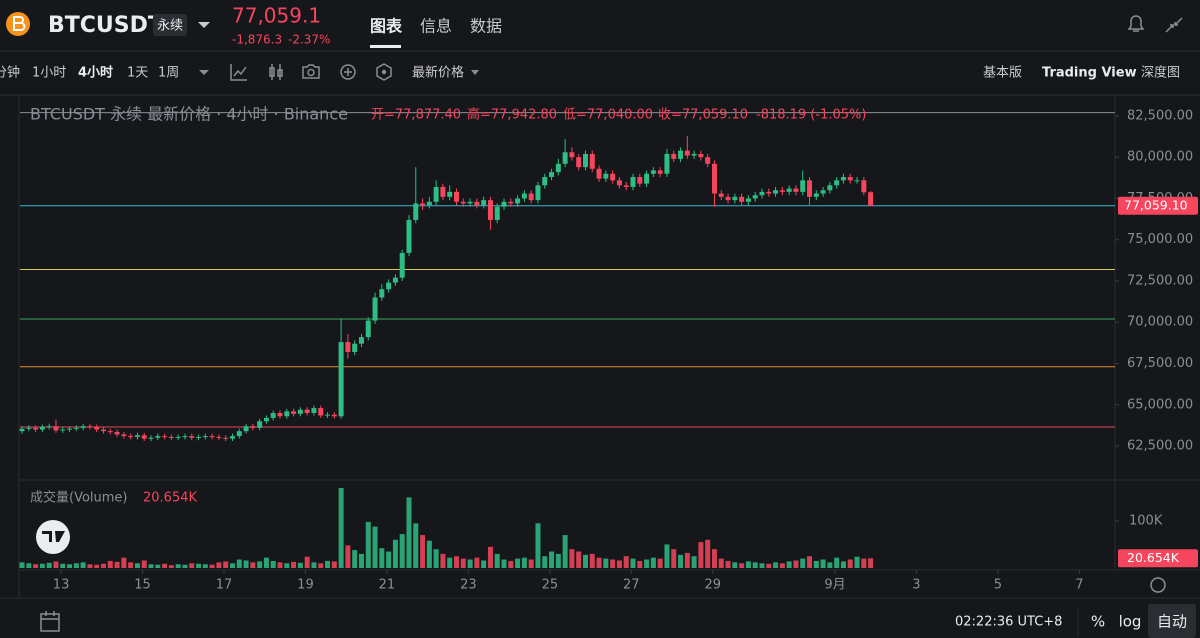  What do you see at coordinates (10, 73) in the screenshot?
I see `interval: 分钟` at bounding box center [10, 73].